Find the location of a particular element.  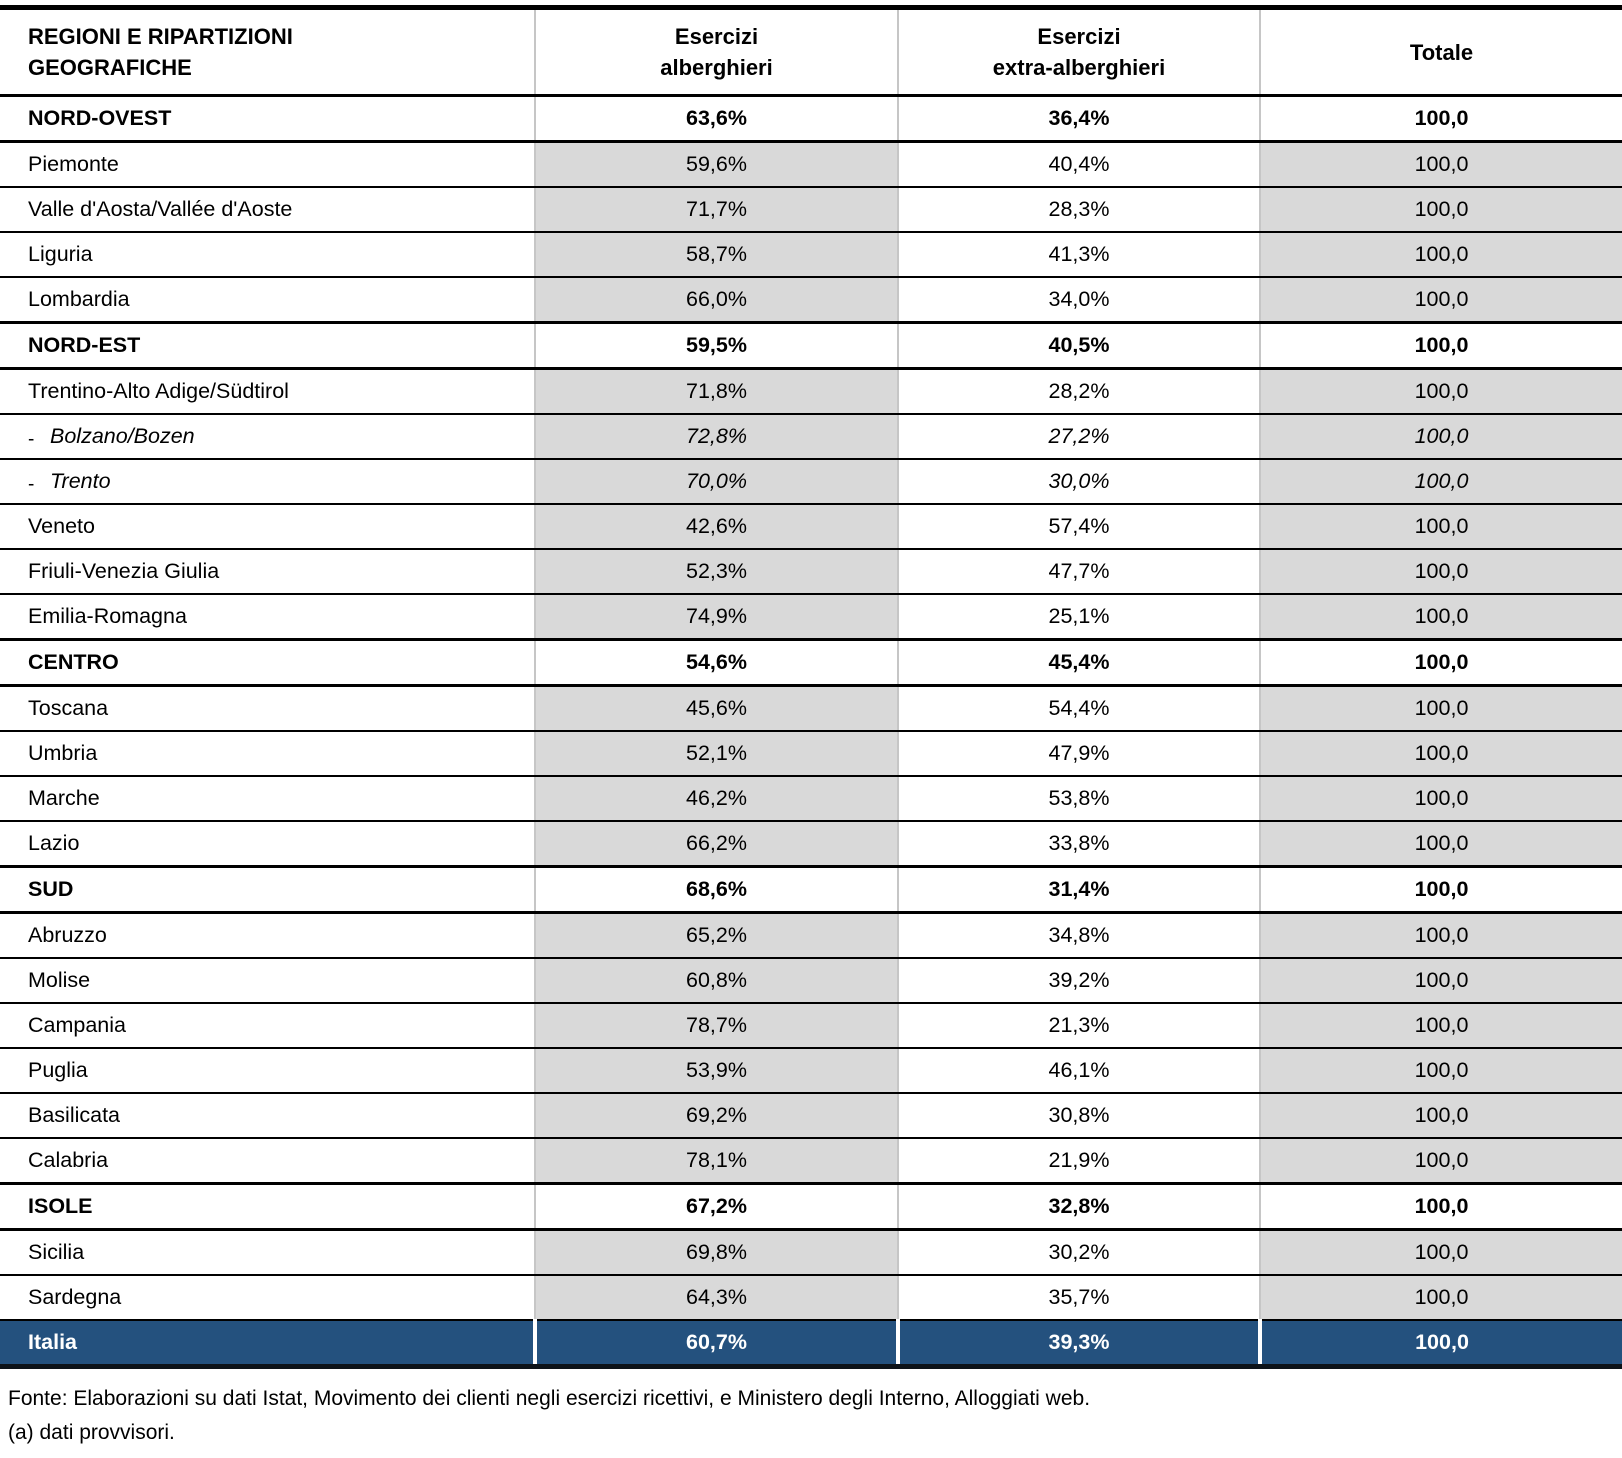

region-name: Molise is located at coordinates (59, 980).